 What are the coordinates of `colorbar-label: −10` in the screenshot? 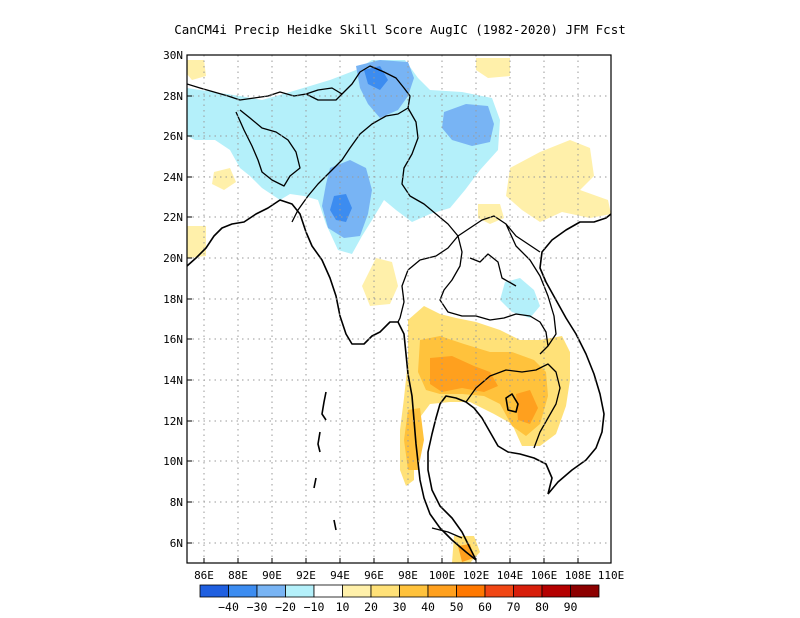 It's located at (314, 607).